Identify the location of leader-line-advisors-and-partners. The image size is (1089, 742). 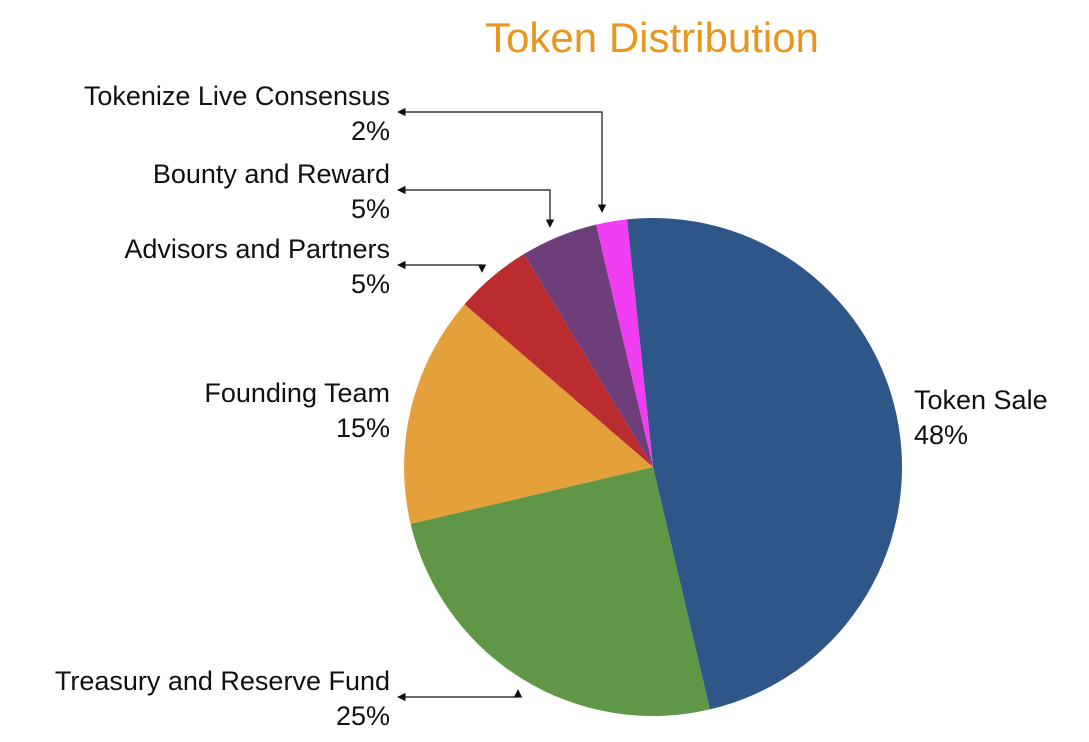
(442, 266).